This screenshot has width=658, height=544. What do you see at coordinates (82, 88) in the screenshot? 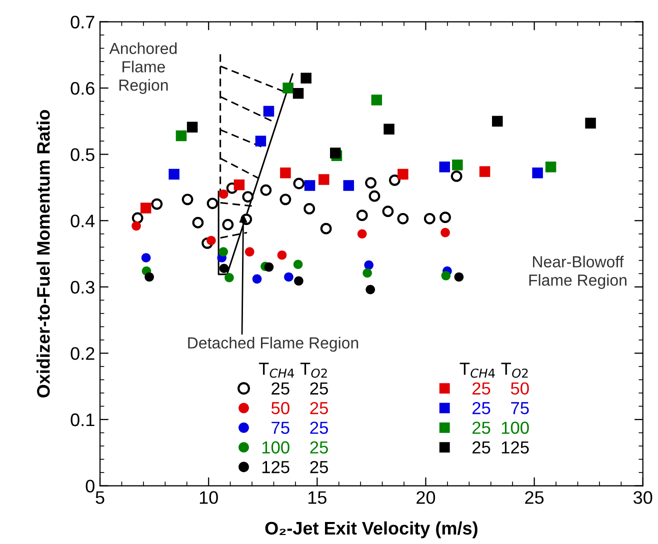
I see `y-tick-label: 0.6` at bounding box center [82, 88].